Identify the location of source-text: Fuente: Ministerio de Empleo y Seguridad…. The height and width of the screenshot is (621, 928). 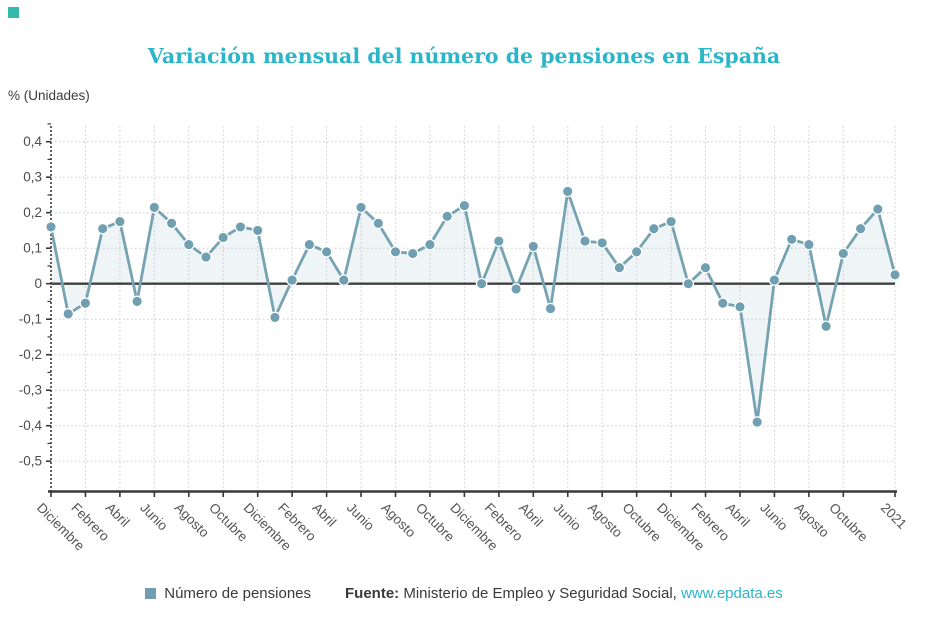
(564, 593).